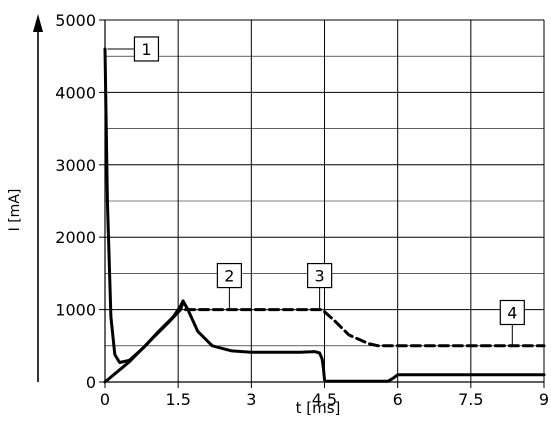 This screenshot has height=446, width=551. What do you see at coordinates (398, 399) in the screenshot?
I see `x-tick-label: 6` at bounding box center [398, 399].